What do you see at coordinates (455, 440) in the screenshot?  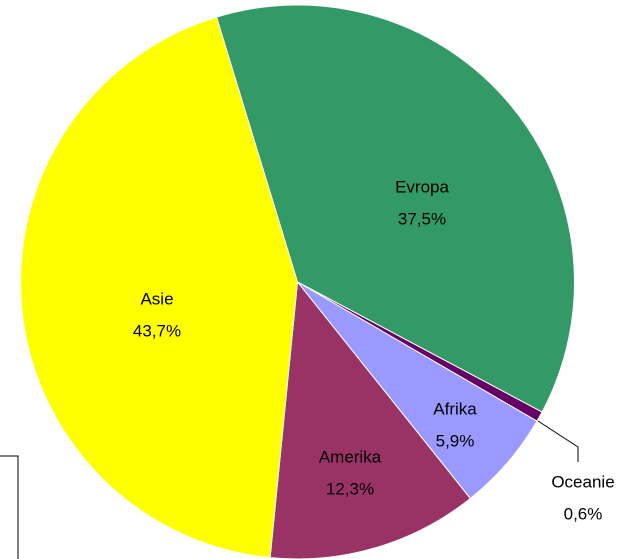 I see `slice-value: 5,9%` at bounding box center [455, 440].